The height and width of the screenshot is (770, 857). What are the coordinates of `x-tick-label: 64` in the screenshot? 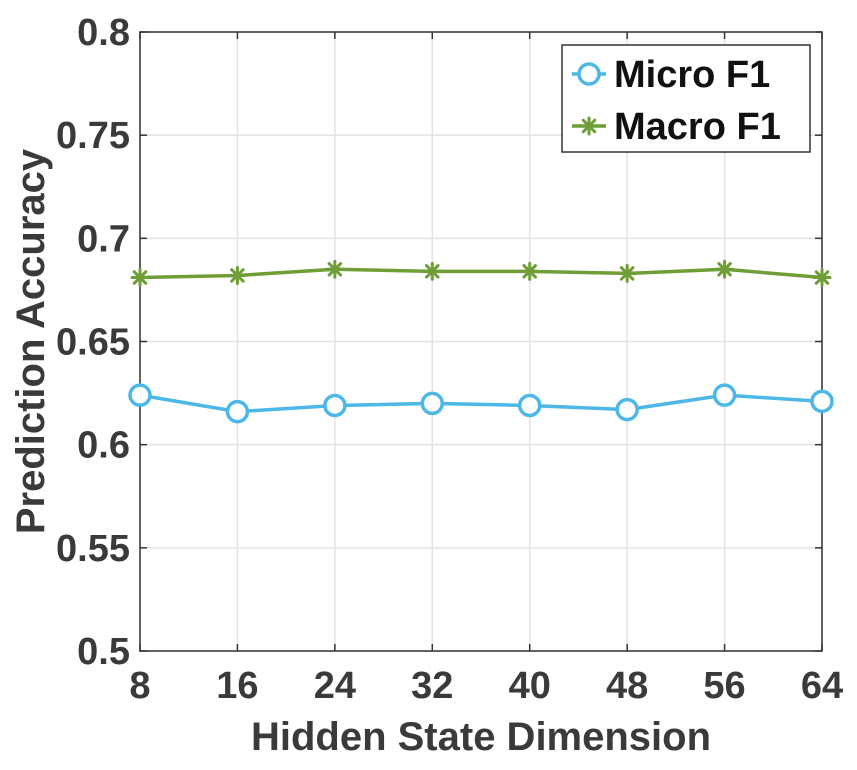 It's located at (822, 686).